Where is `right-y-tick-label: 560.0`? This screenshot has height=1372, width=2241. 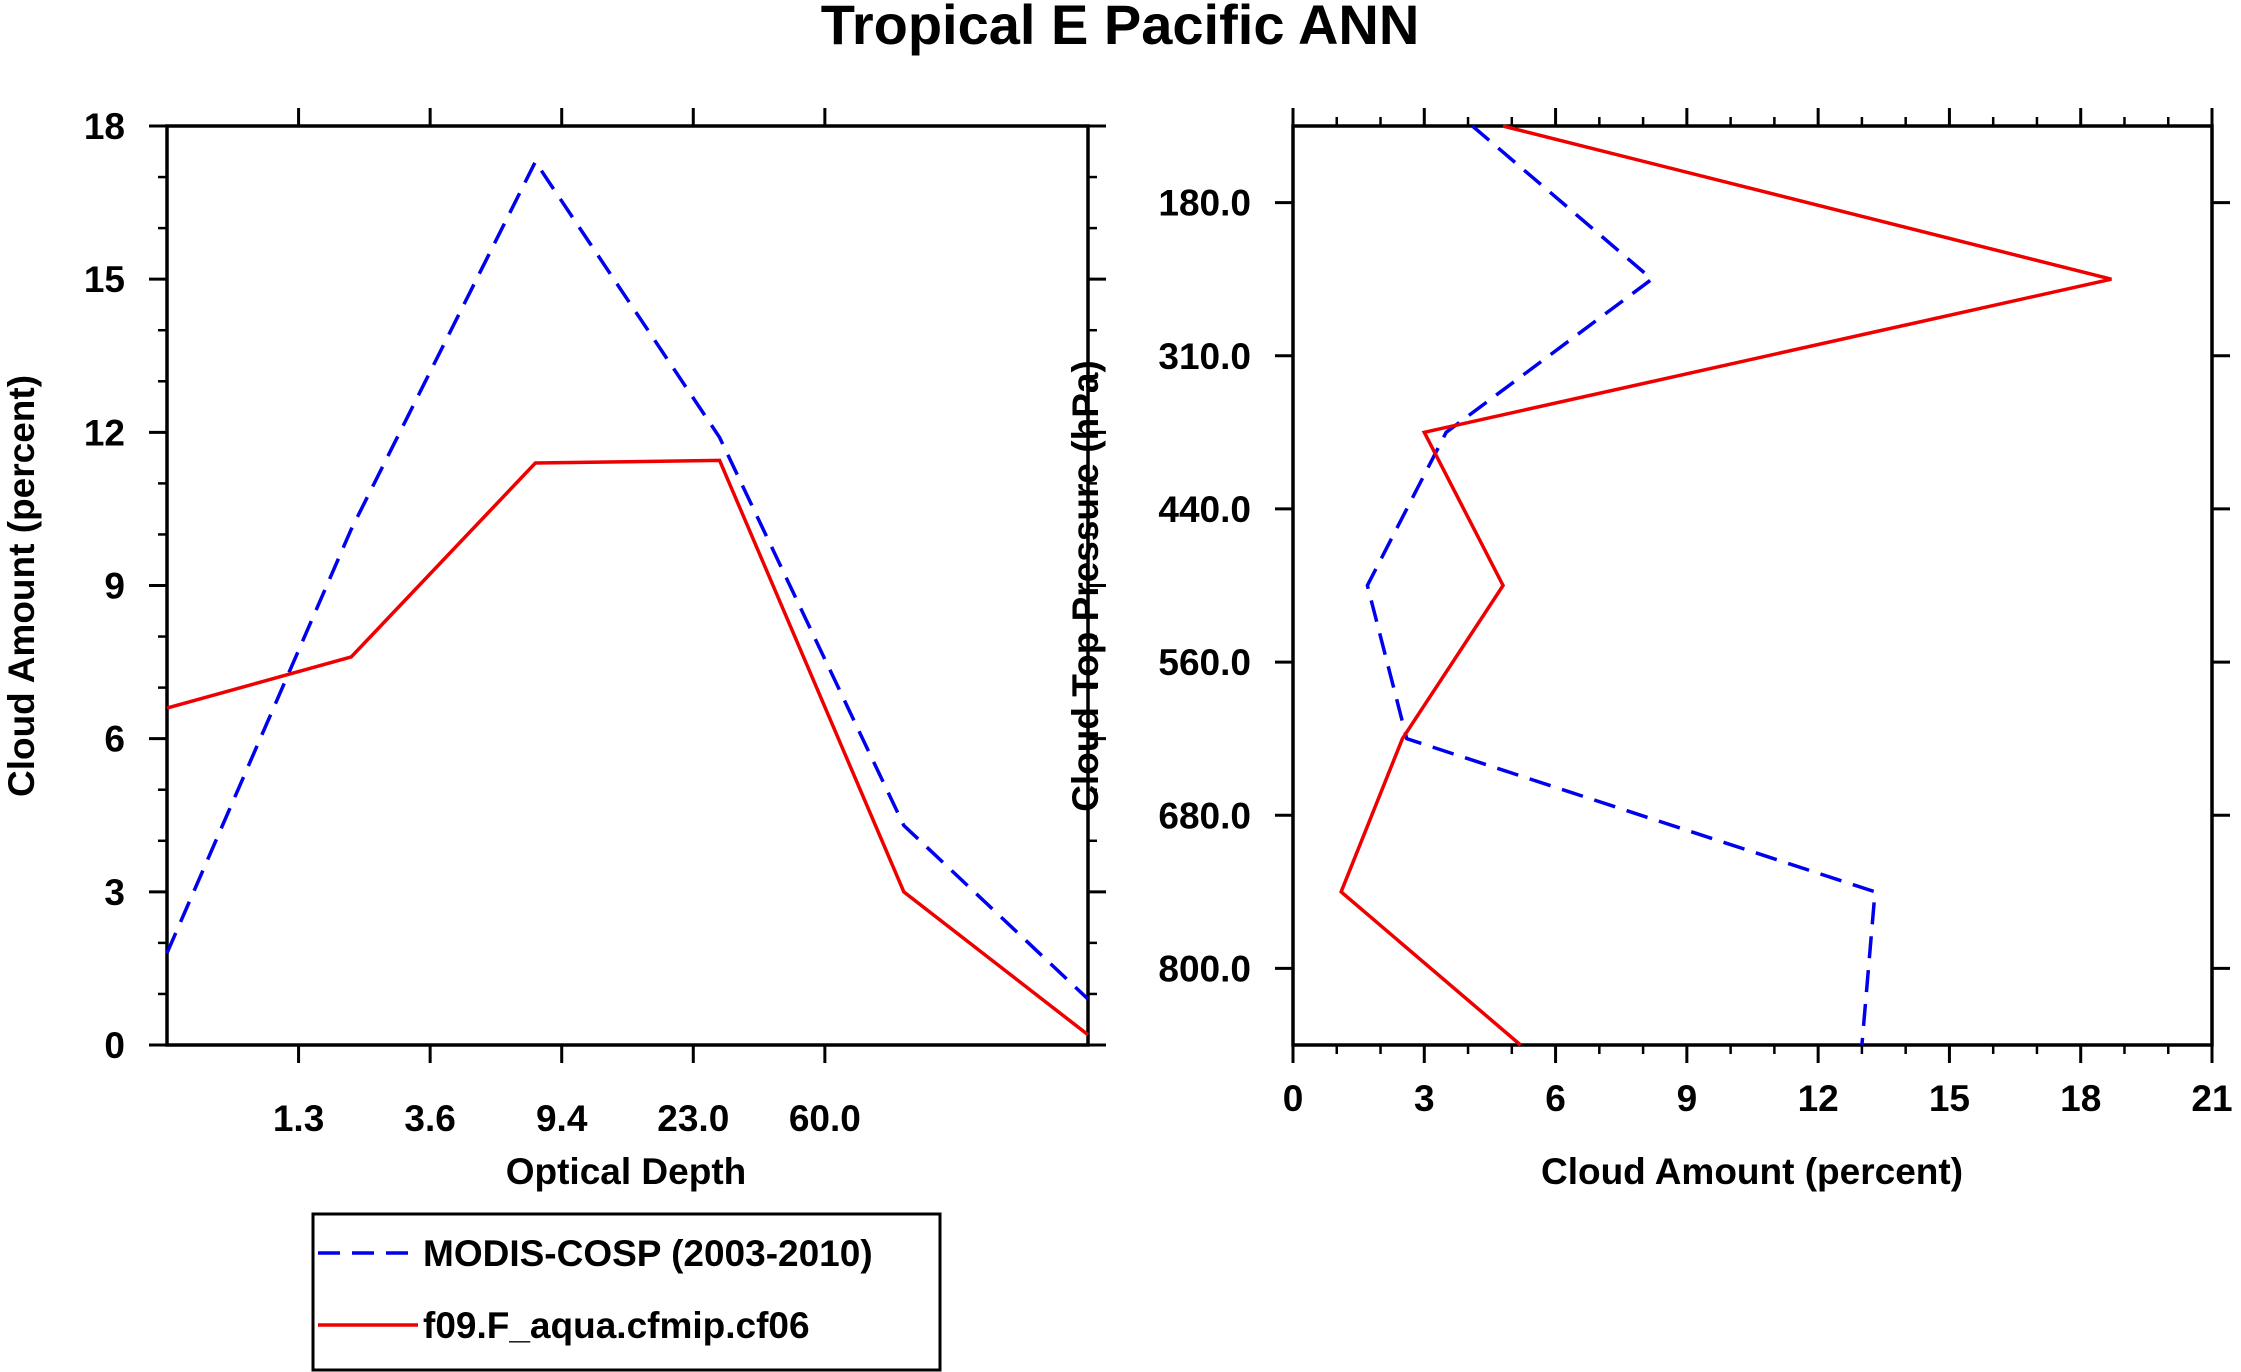 right-y-tick-label: 560.0 is located at coordinates (1204, 662).